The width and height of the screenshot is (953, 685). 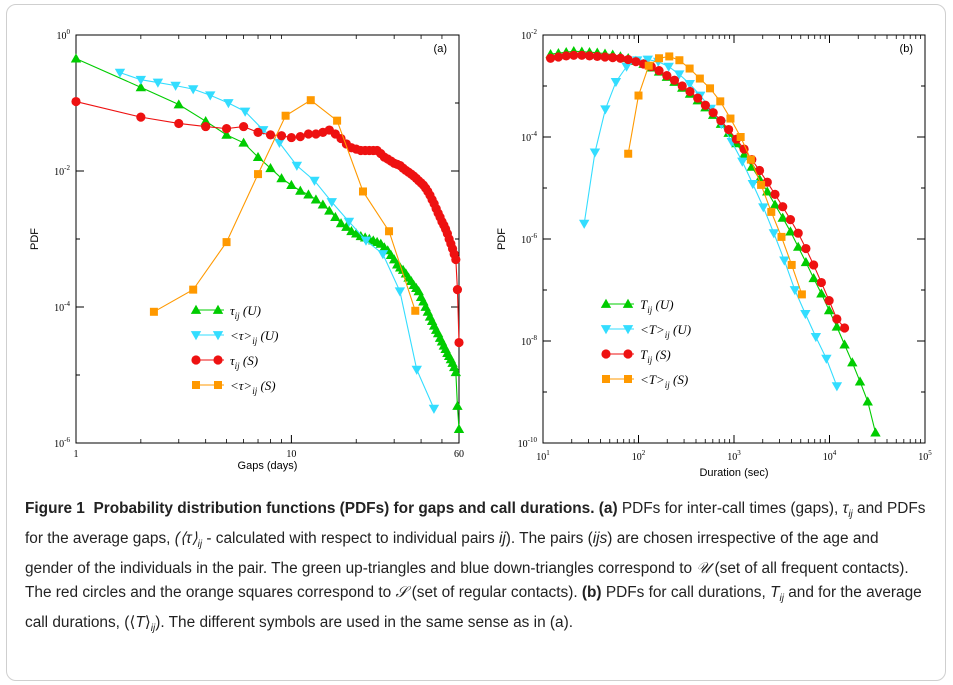 What do you see at coordinates (224, 362) in the screenshot?
I see `legend-item: τij (S)` at bounding box center [224, 362].